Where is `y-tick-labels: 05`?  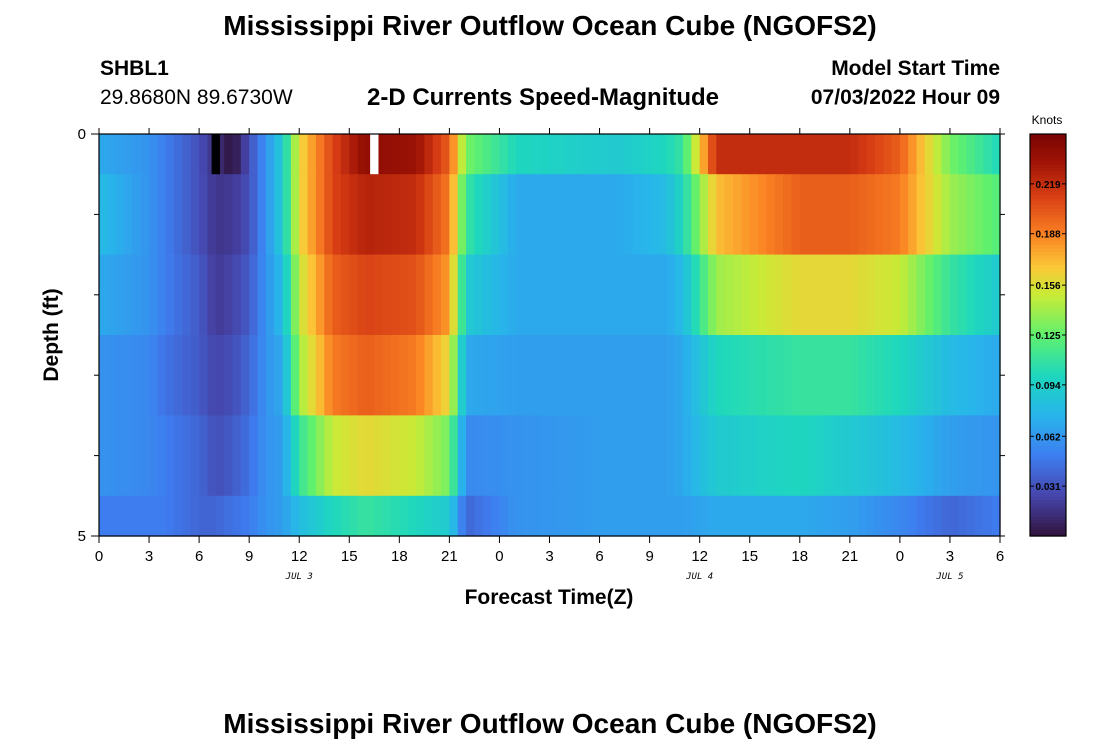
y-tick-labels: 05 is located at coordinates (82, 335).